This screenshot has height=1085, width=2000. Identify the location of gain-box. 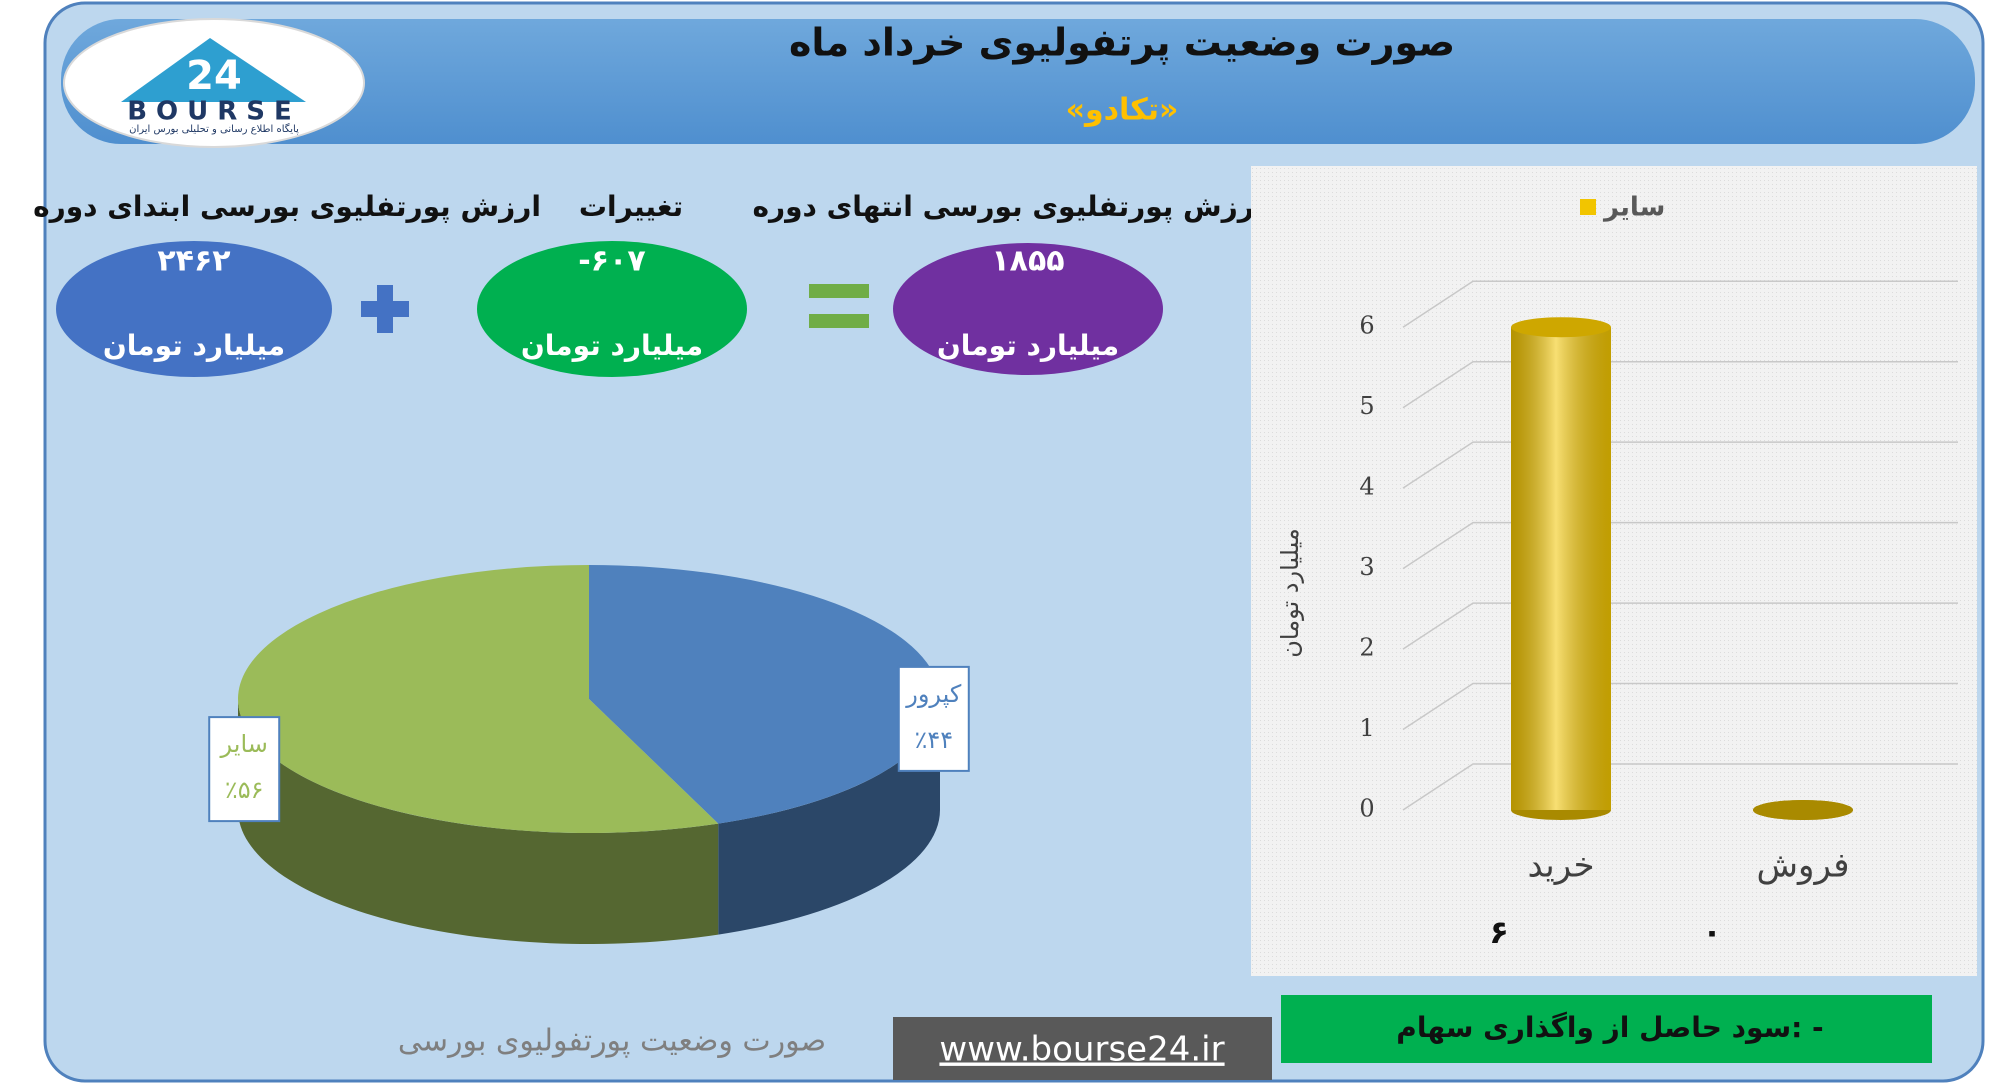
(1606, 1029).